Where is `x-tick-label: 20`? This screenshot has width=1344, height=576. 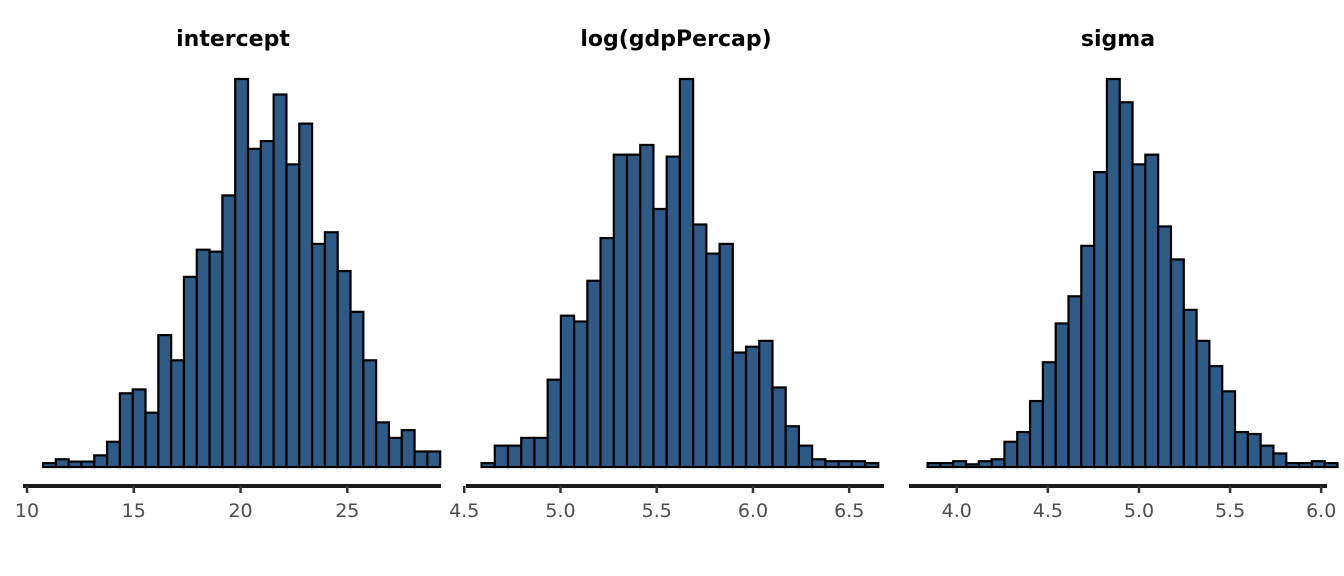 x-tick-label: 20 is located at coordinates (240, 511).